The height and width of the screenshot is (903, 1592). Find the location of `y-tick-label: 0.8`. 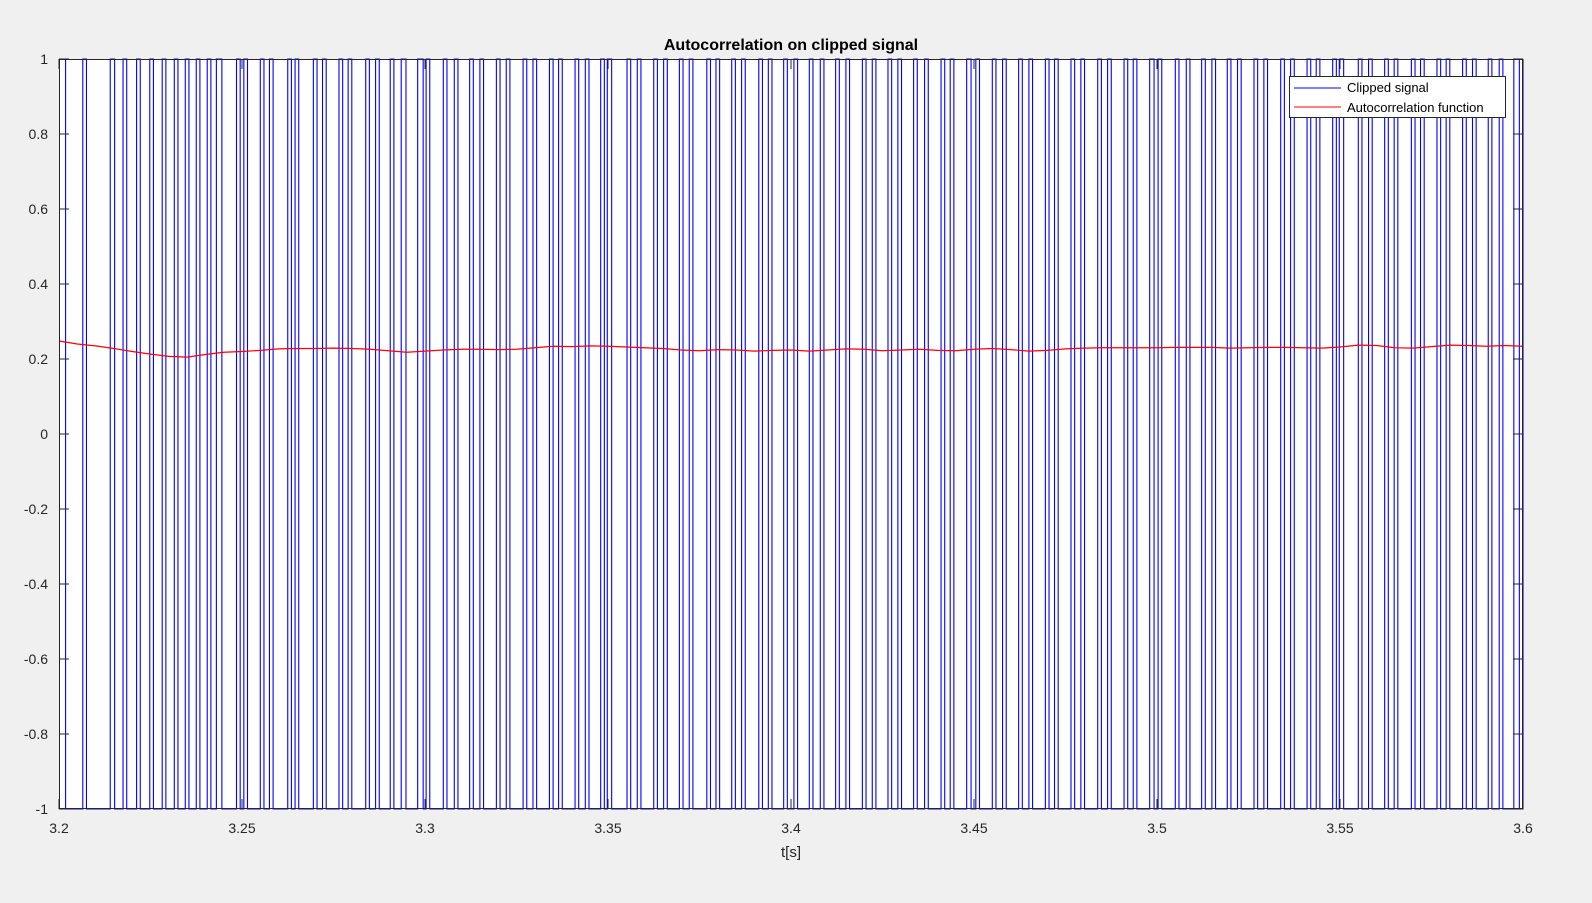

y-tick-label: 0.8 is located at coordinates (39, 134).